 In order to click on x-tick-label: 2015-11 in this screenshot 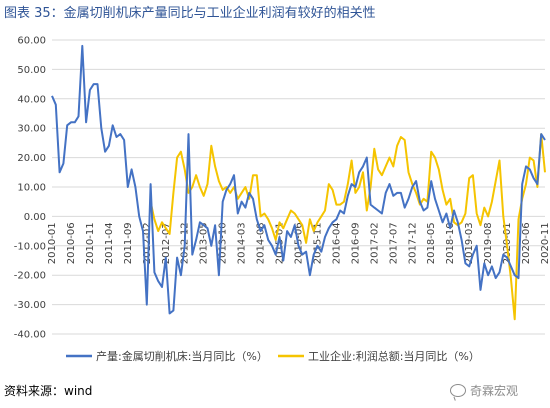, I will do `click(317, 243)`.